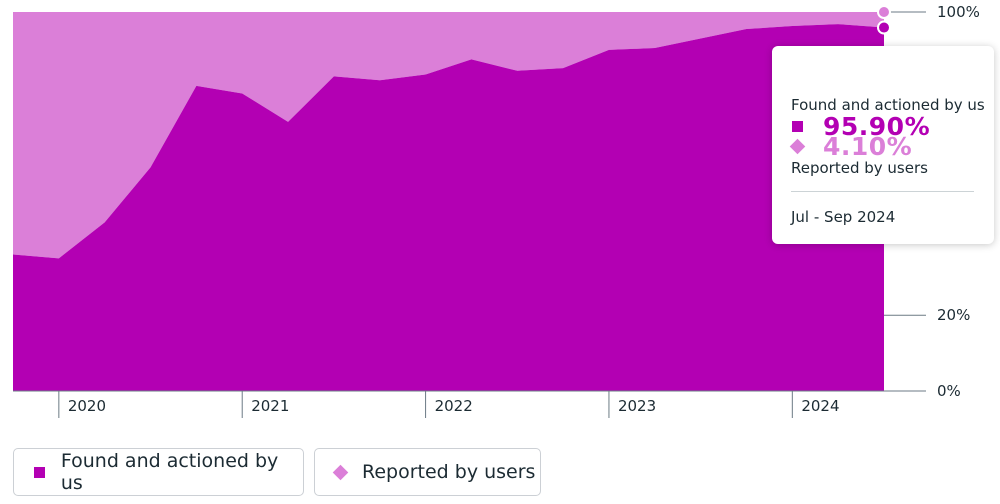 Image resolution: width=1000 pixels, height=504 pixels. I want to click on tooltip-found-value: 95.90%, so click(877, 126).